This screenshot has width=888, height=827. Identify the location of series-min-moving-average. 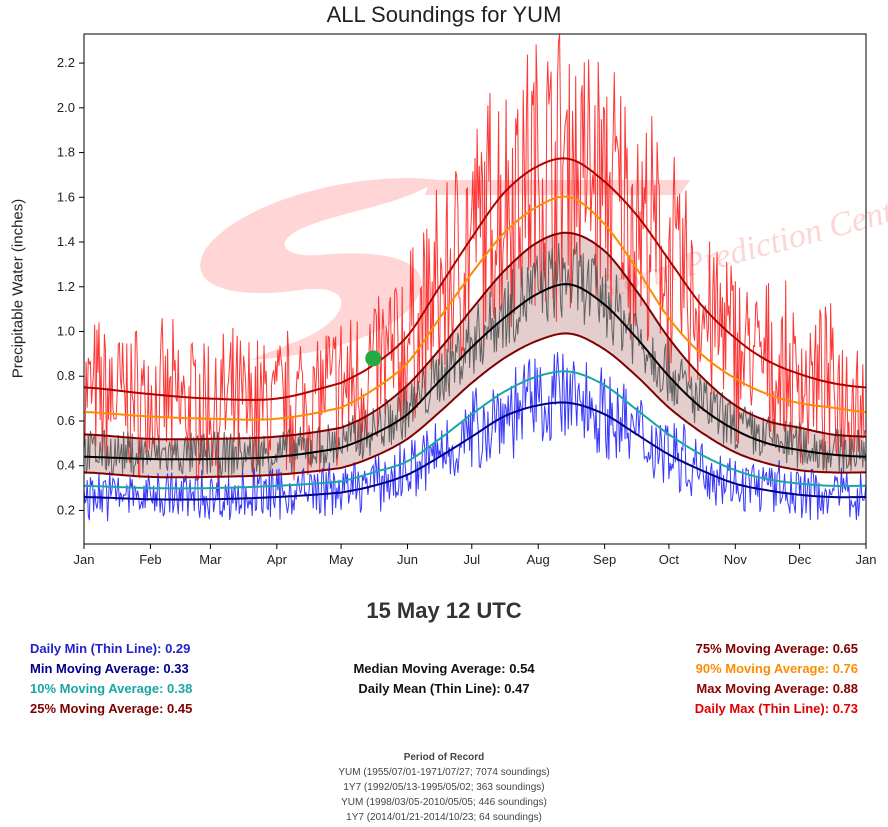
(474, 451).